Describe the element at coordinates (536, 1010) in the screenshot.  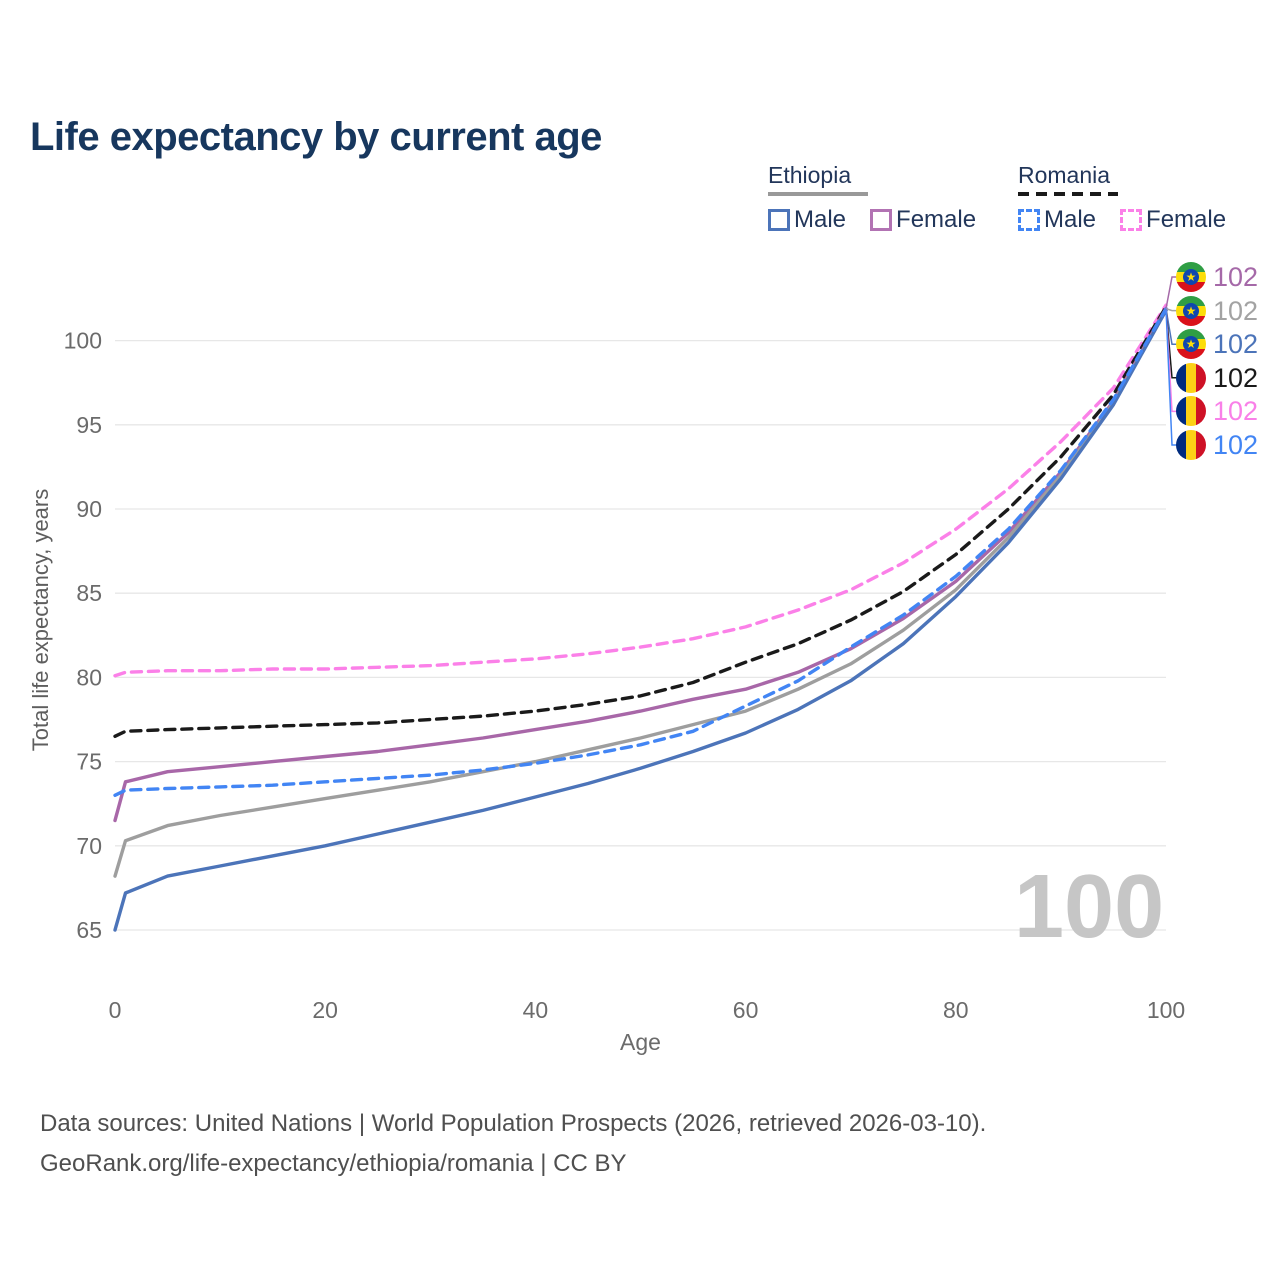
I see `x-tick-label: 40` at that location.